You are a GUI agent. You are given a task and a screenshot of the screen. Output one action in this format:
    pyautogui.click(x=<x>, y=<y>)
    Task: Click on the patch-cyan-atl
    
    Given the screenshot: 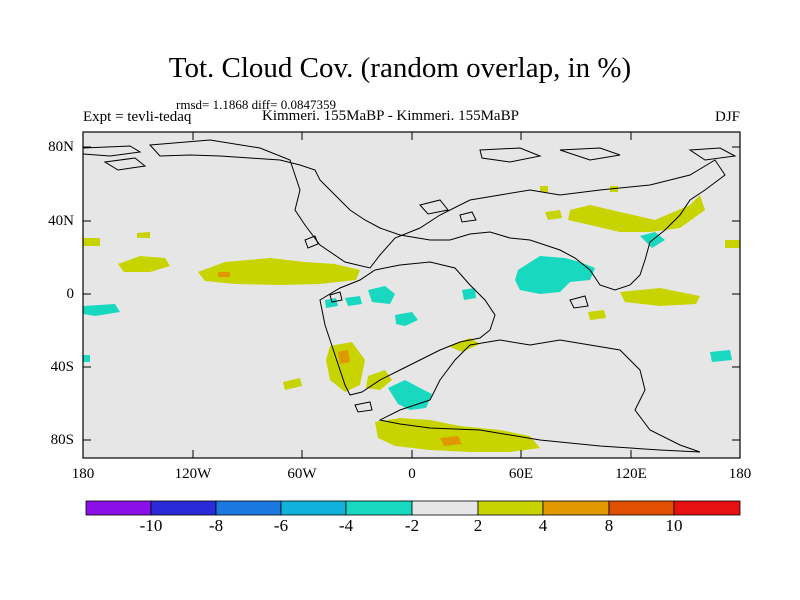 What is the action you would take?
    pyautogui.click(x=381, y=295)
    